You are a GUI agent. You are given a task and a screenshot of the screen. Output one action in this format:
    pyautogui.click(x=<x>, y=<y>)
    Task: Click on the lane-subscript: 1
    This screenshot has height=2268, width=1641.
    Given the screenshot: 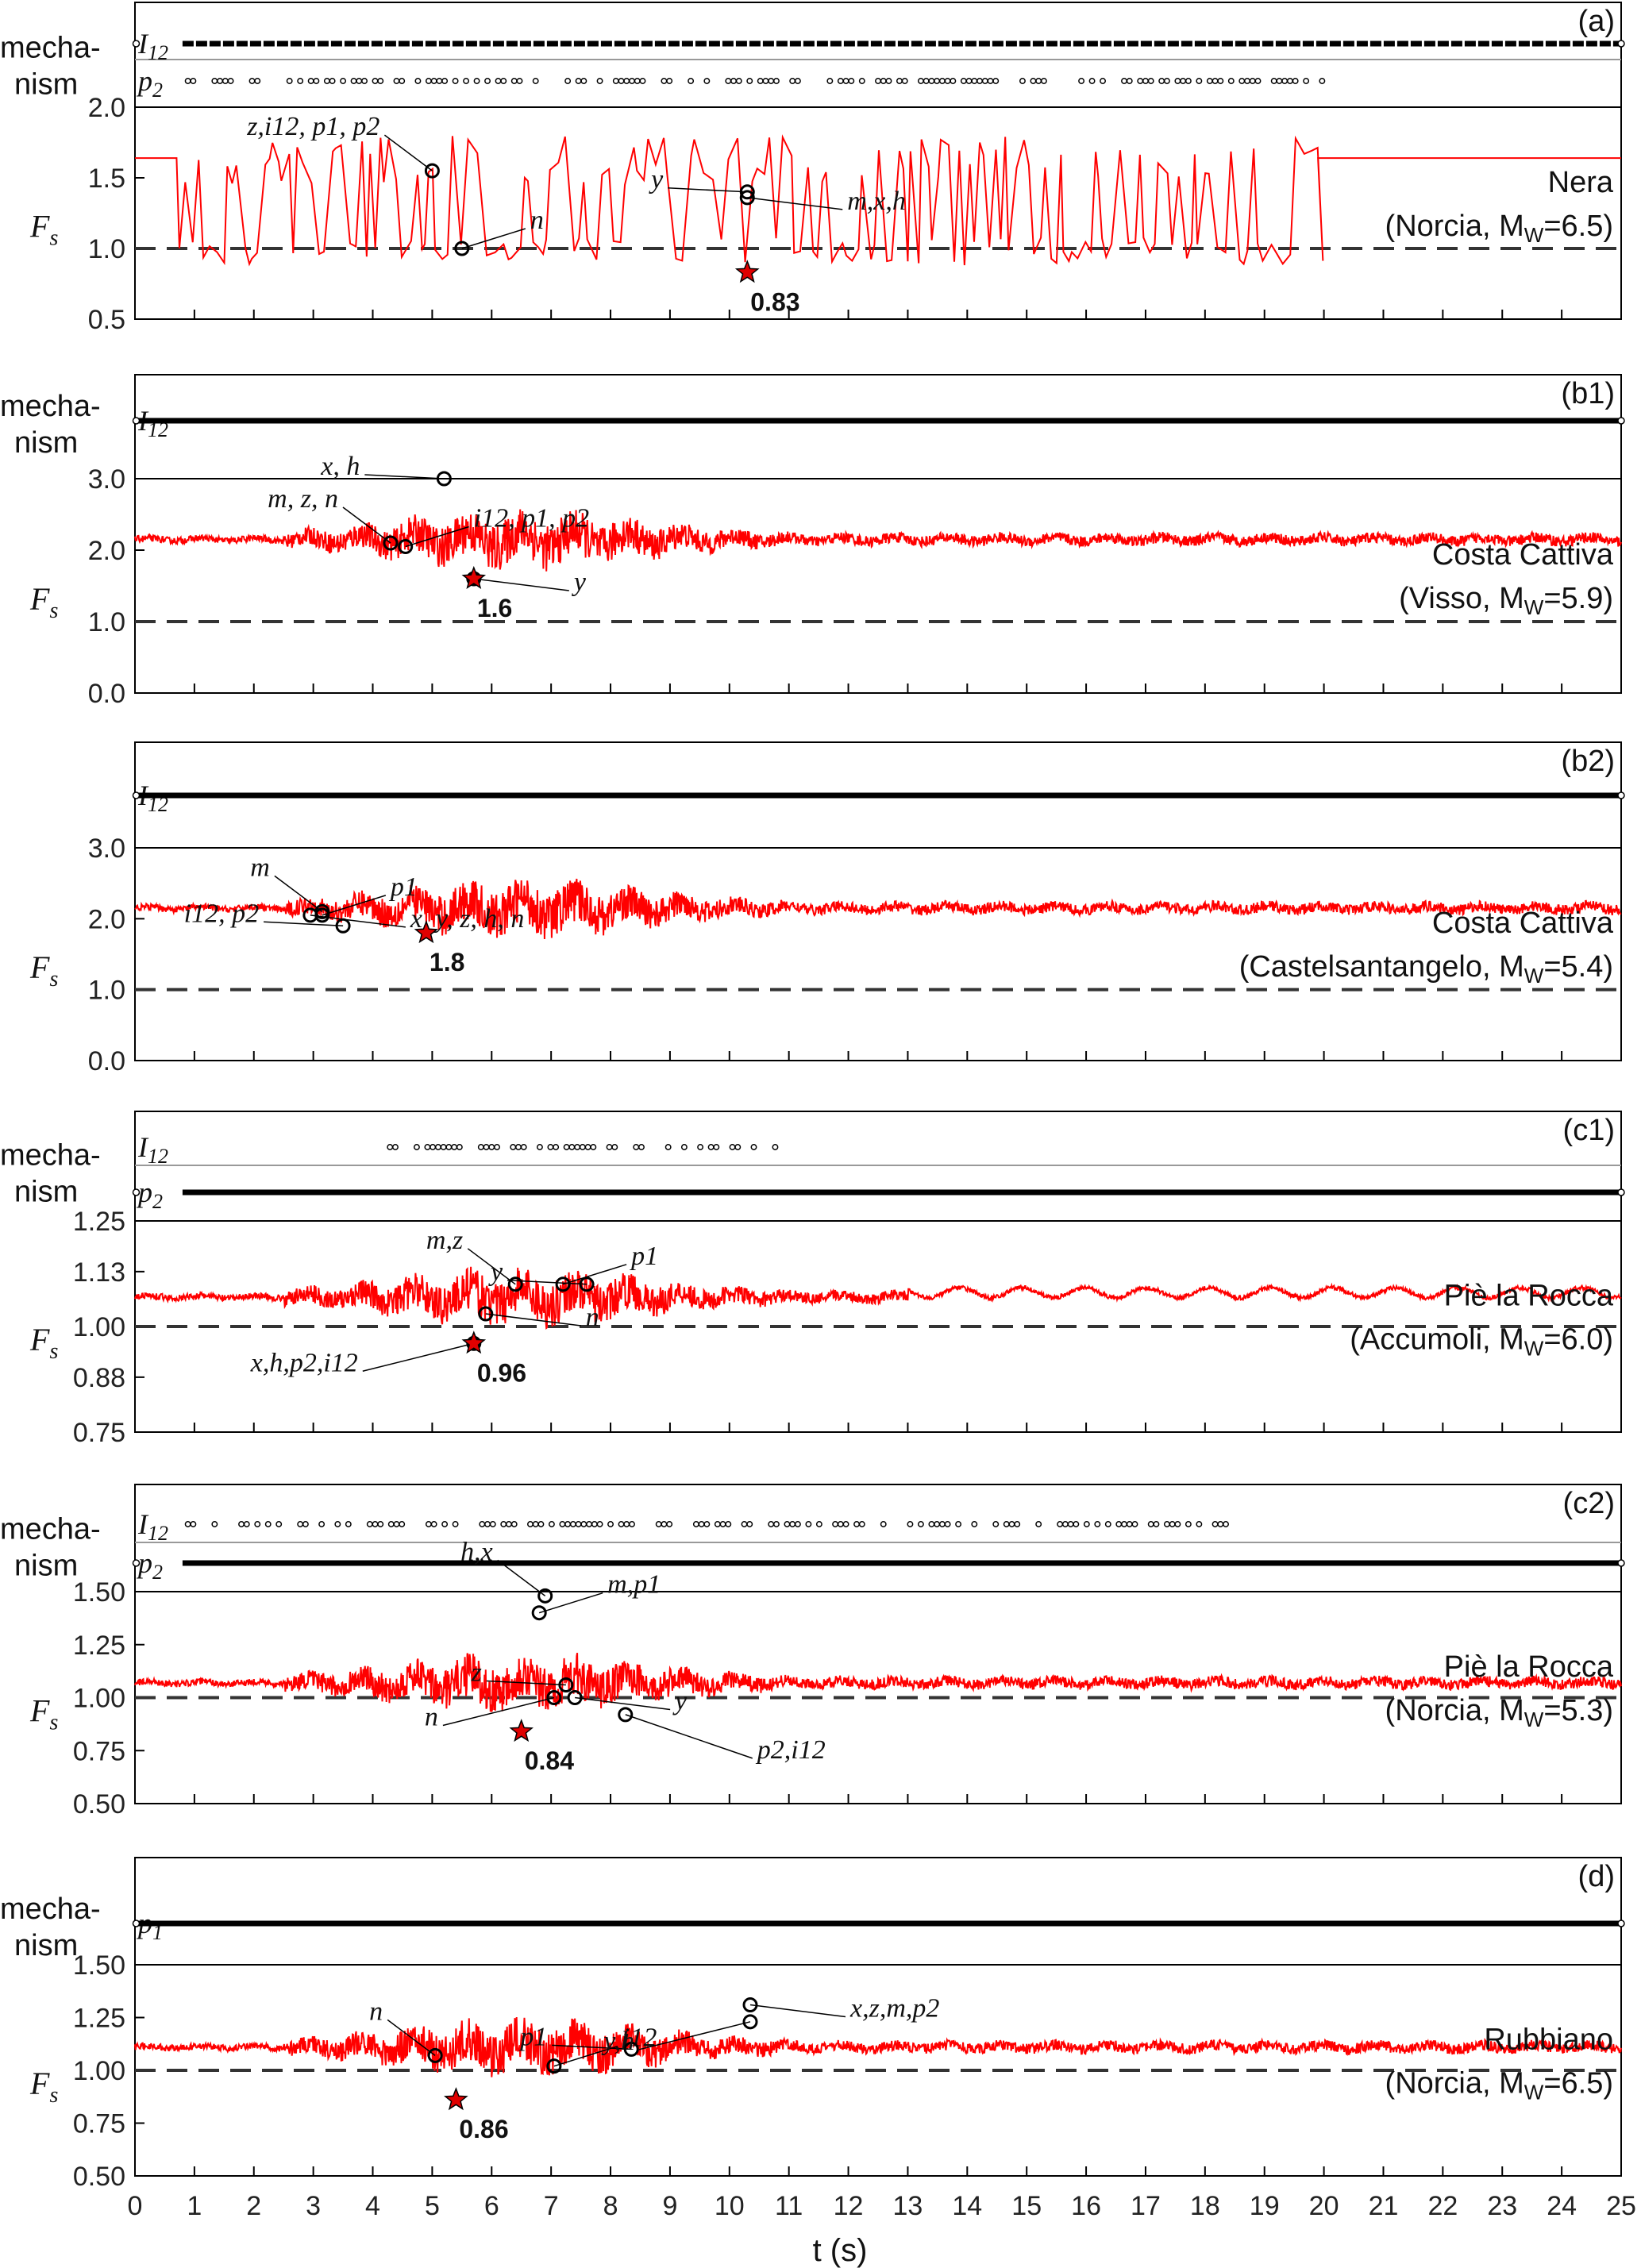 What is the action you would take?
    pyautogui.click(x=157, y=1932)
    